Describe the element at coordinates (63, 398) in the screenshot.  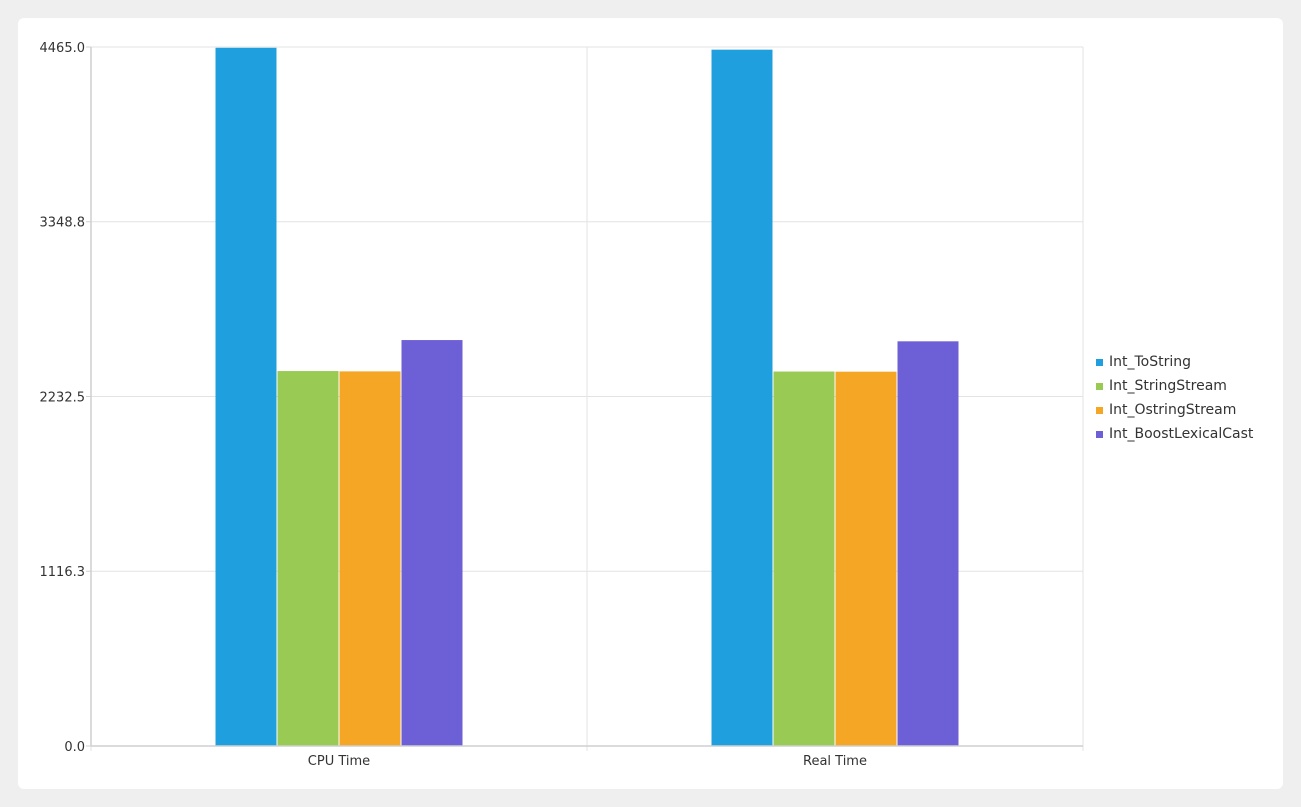
I see `y-tick-label: 2232.5` at that location.